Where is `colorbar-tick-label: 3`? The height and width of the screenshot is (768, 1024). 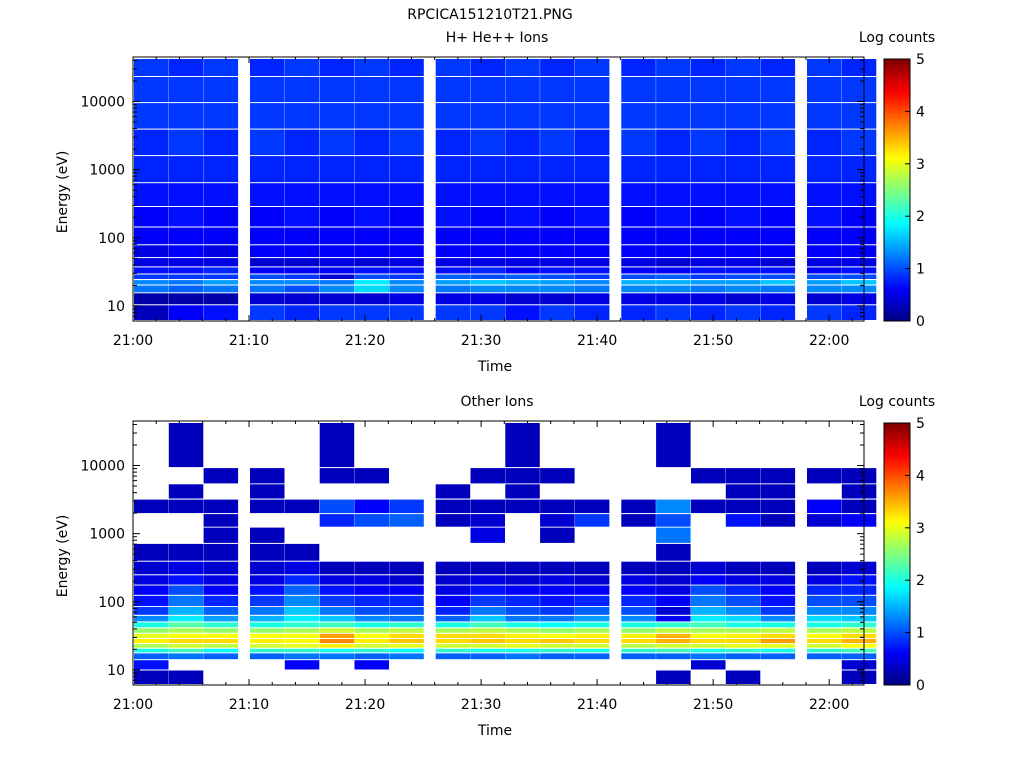
colorbar-tick-label: 3 is located at coordinates (920, 529).